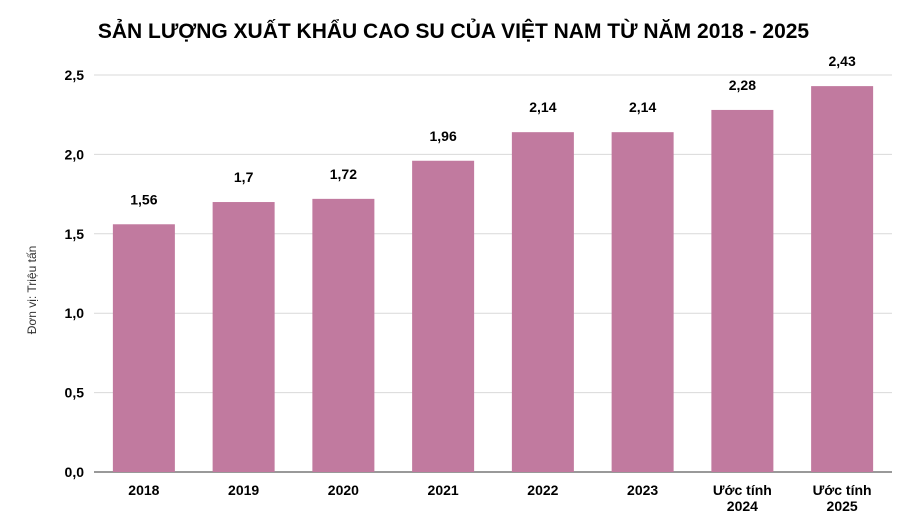  What do you see at coordinates (343, 490) in the screenshot?
I see `x-tick-label: 2020` at bounding box center [343, 490].